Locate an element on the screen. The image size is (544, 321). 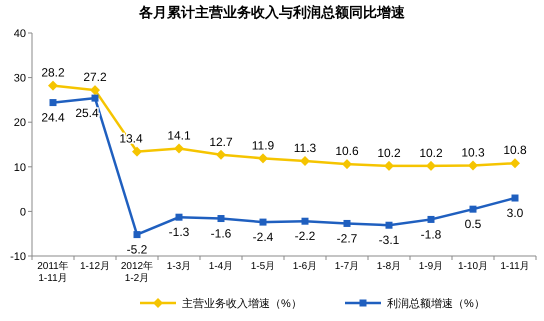
y-tick-label: 20 is located at coordinates (20, 123).